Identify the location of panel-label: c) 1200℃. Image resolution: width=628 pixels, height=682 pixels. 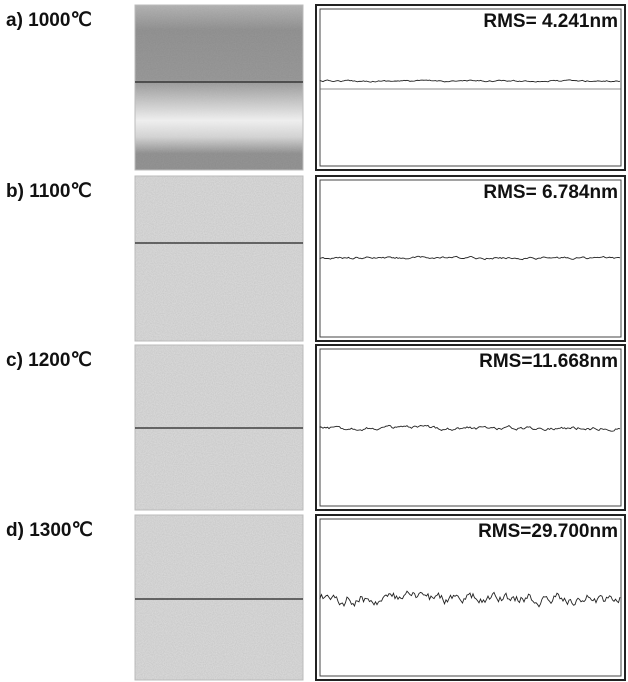
(49, 360).